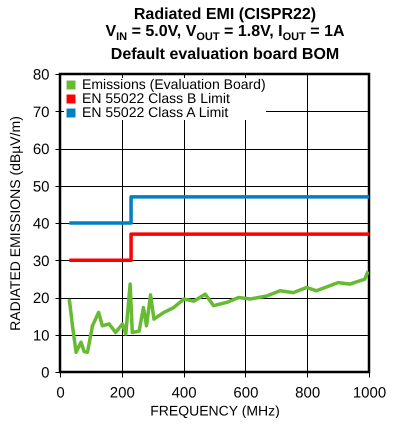 This screenshot has height=446, width=410. I want to click on x-tick-label: 200, so click(122, 393).